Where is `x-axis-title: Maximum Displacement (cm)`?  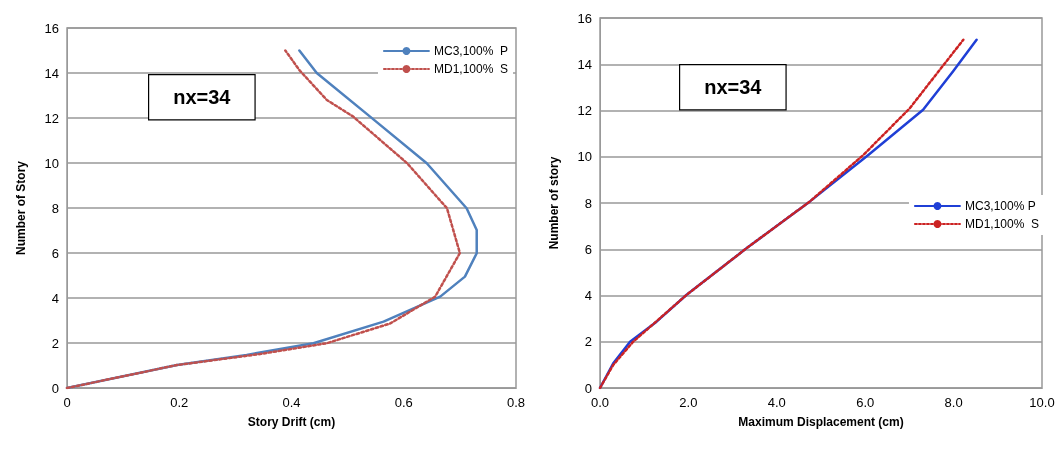
x-axis-title: Maximum Displacement (cm) is located at coordinates (821, 422).